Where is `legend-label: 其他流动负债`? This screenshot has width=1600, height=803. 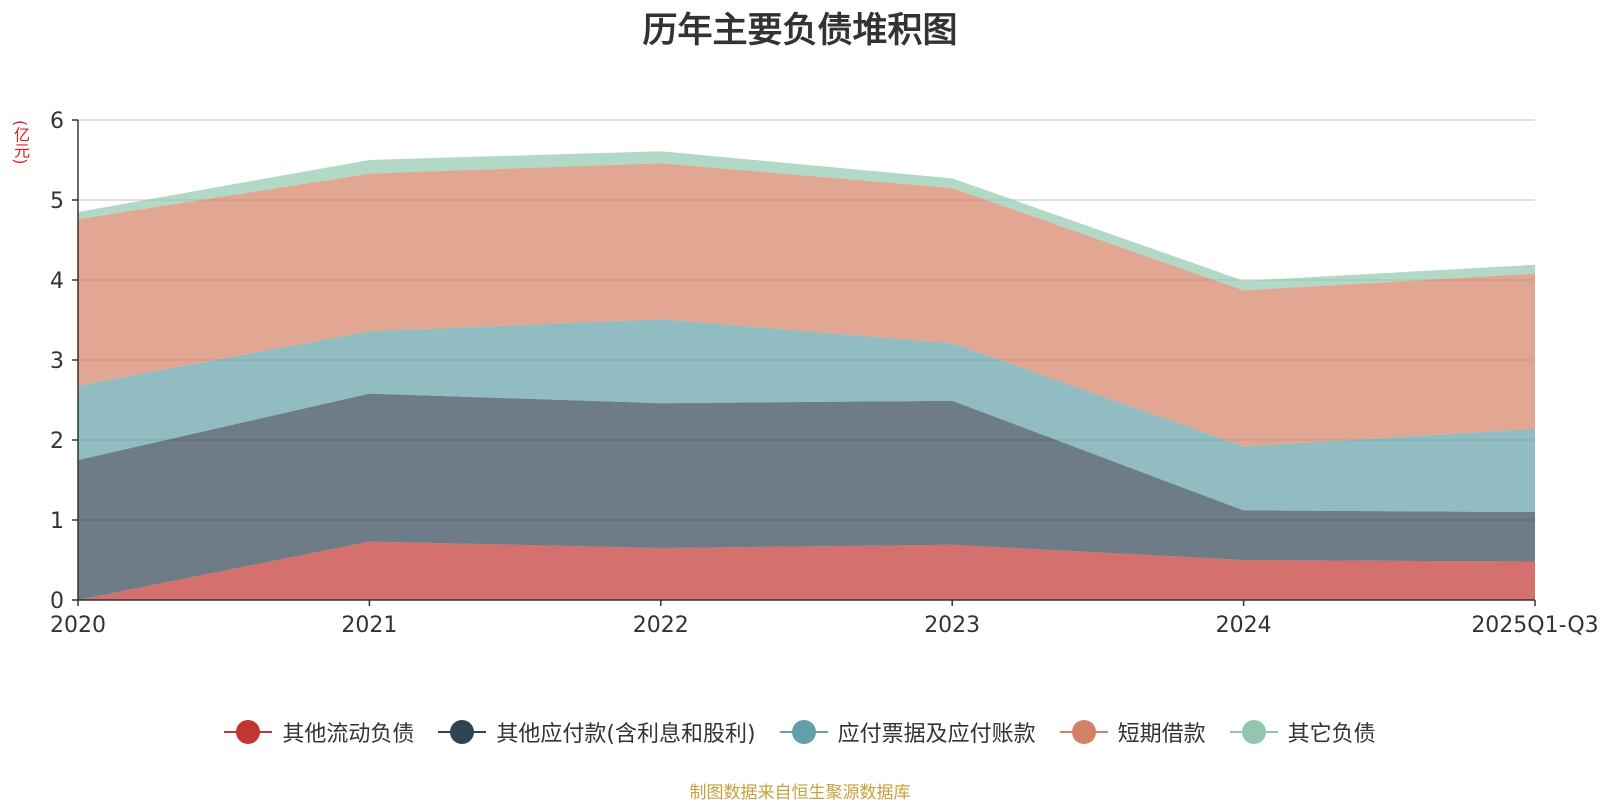 legend-label: 其他流动负债 is located at coordinates (348, 734).